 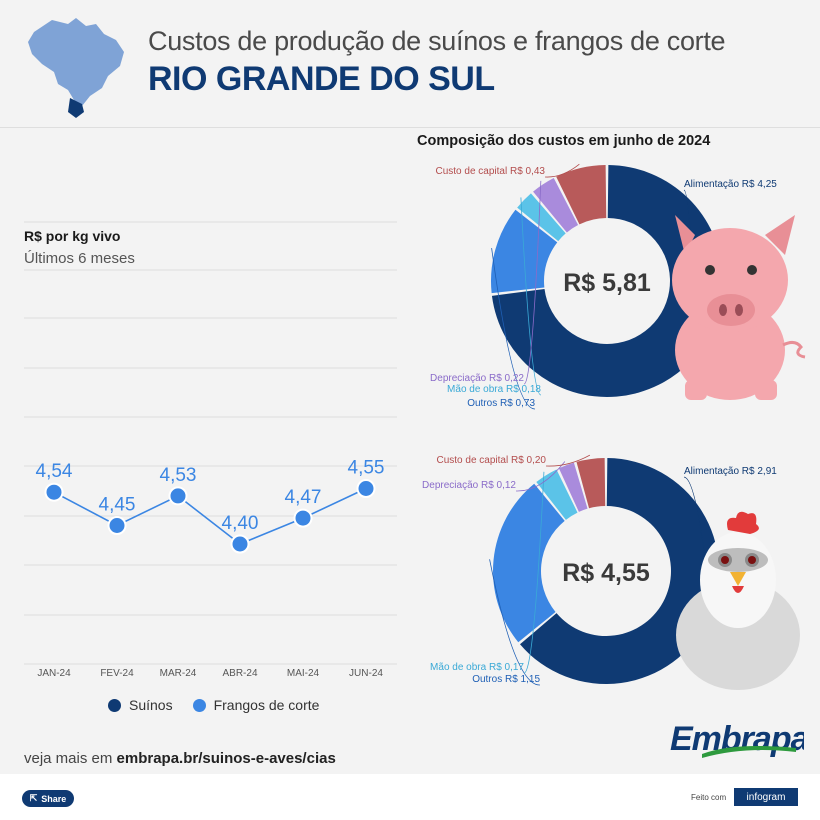 I want to click on footer-bar: ⇱ Share Feito com infogram, so click(x=410, y=797).